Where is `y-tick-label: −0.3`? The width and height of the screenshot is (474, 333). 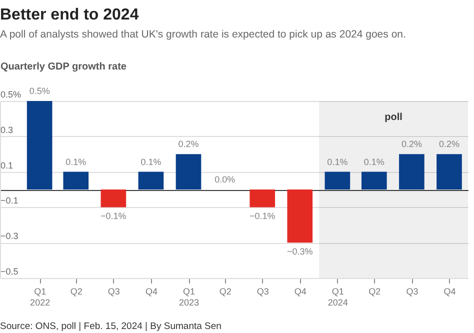
y-tick-label: −0.3 is located at coordinates (9, 236).